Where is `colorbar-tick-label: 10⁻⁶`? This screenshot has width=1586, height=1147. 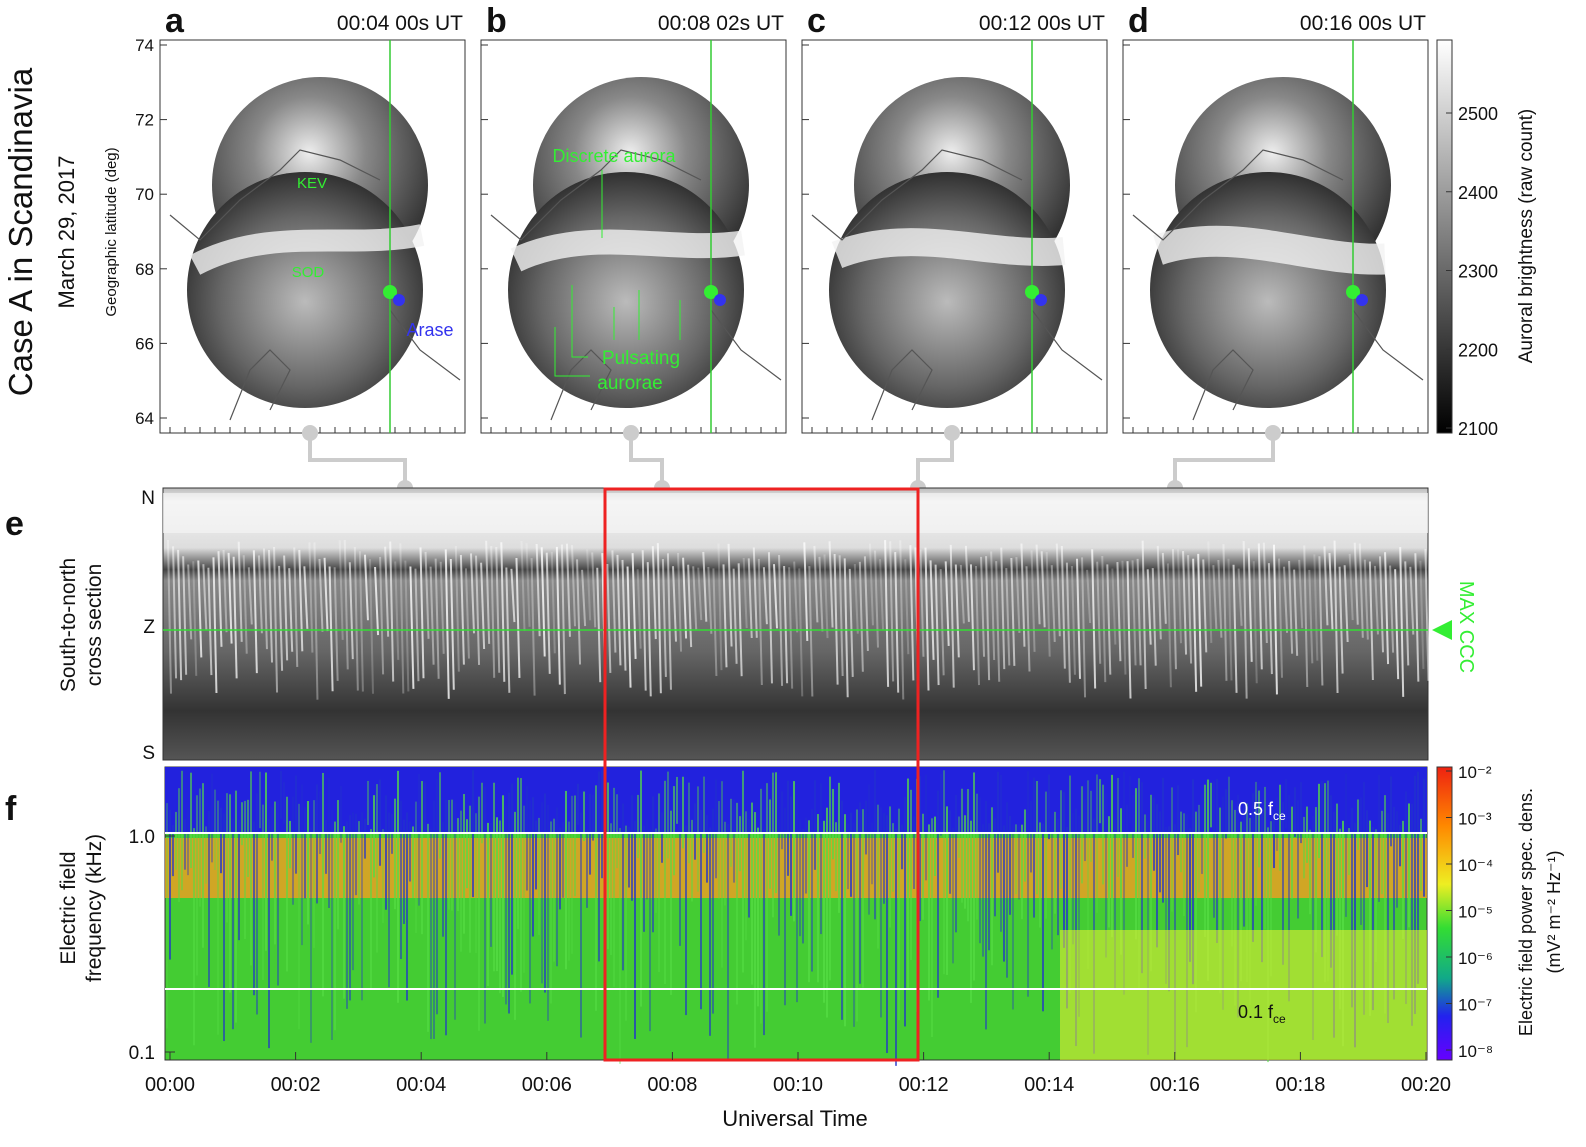
colorbar-tick-label: 10⁻⁶ is located at coordinates (1475, 958).